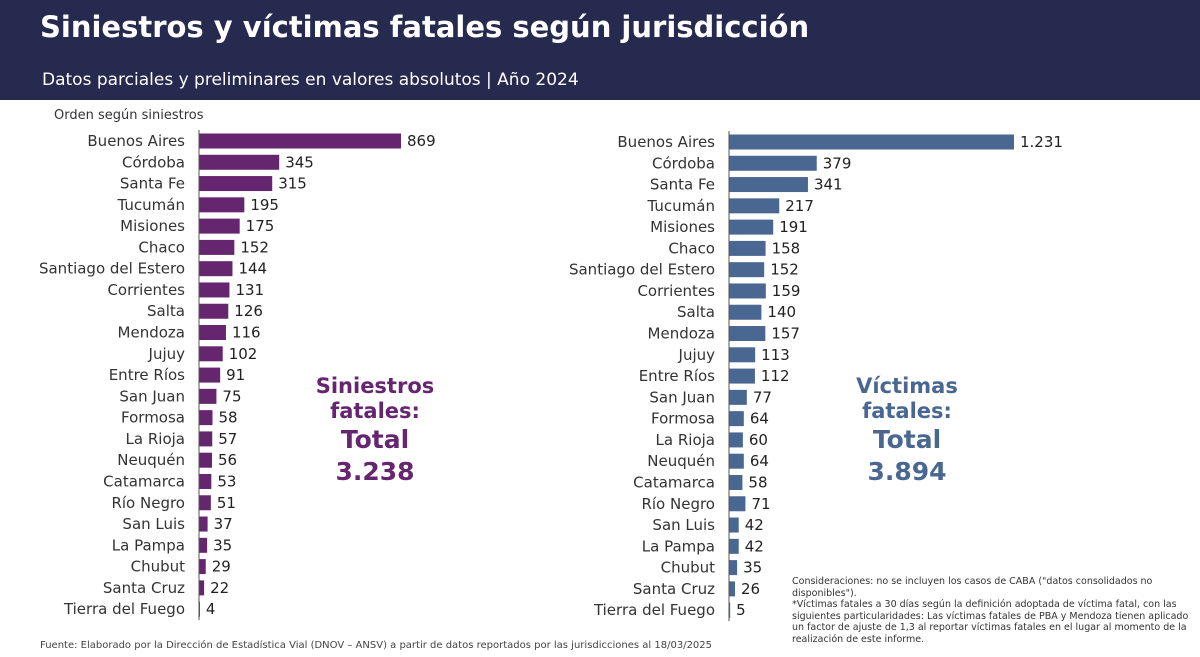  Describe the element at coordinates (678, 546) in the screenshot. I see `category-label: La Pampa` at that location.